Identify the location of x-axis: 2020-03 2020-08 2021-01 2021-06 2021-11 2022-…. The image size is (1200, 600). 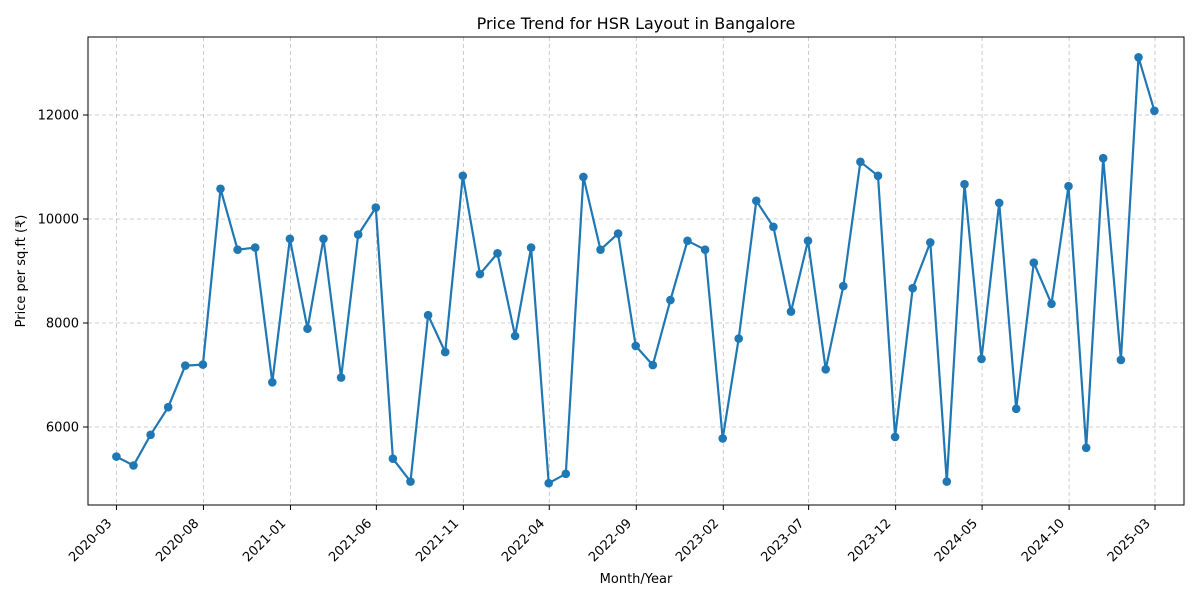
(611, 535).